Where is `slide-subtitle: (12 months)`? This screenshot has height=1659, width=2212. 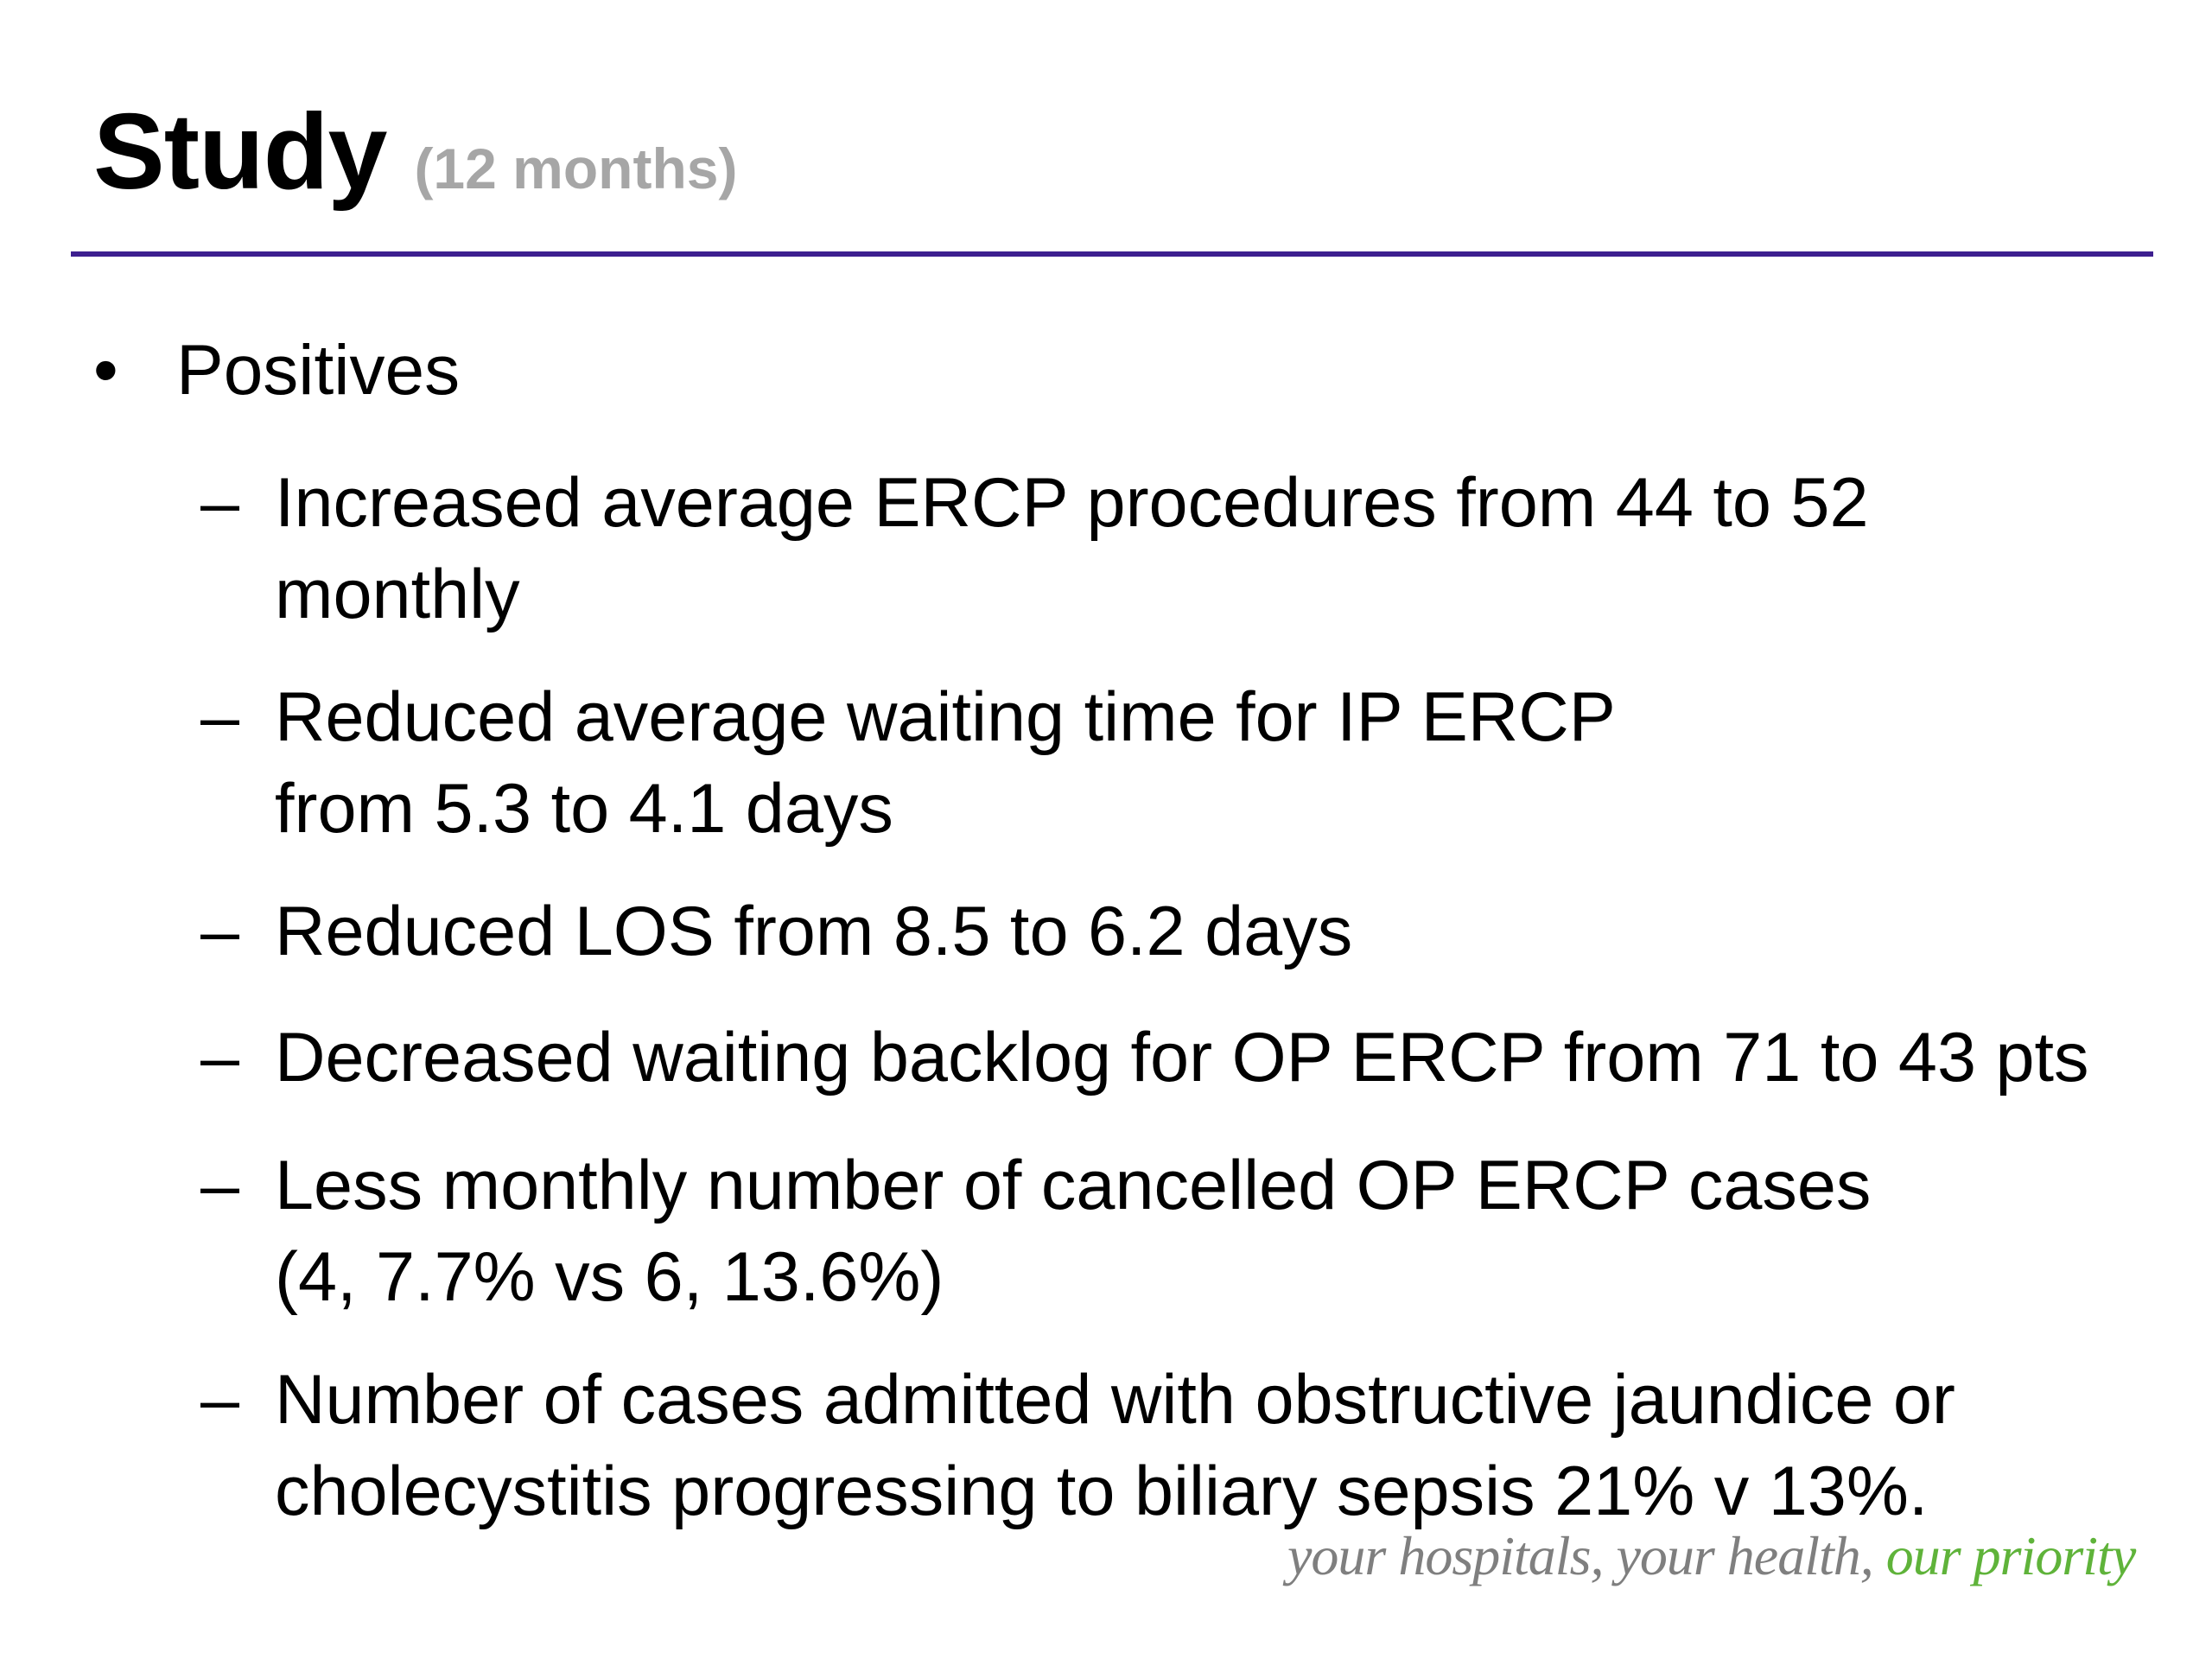 slide-subtitle: (12 months) is located at coordinates (576, 168).